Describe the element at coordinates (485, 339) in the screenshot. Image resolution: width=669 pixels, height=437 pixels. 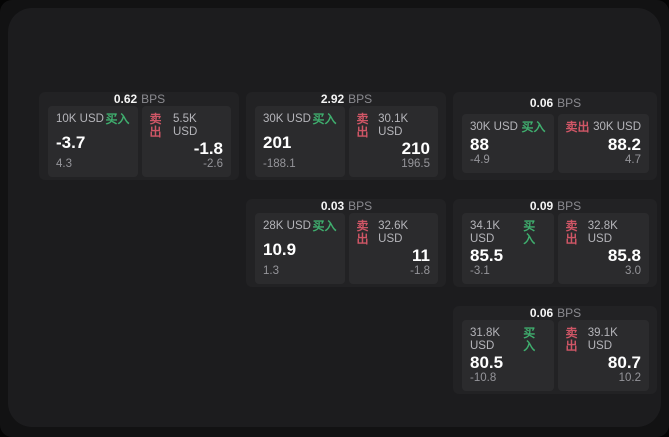
I see `buy-size: 31.8K USD` at that location.